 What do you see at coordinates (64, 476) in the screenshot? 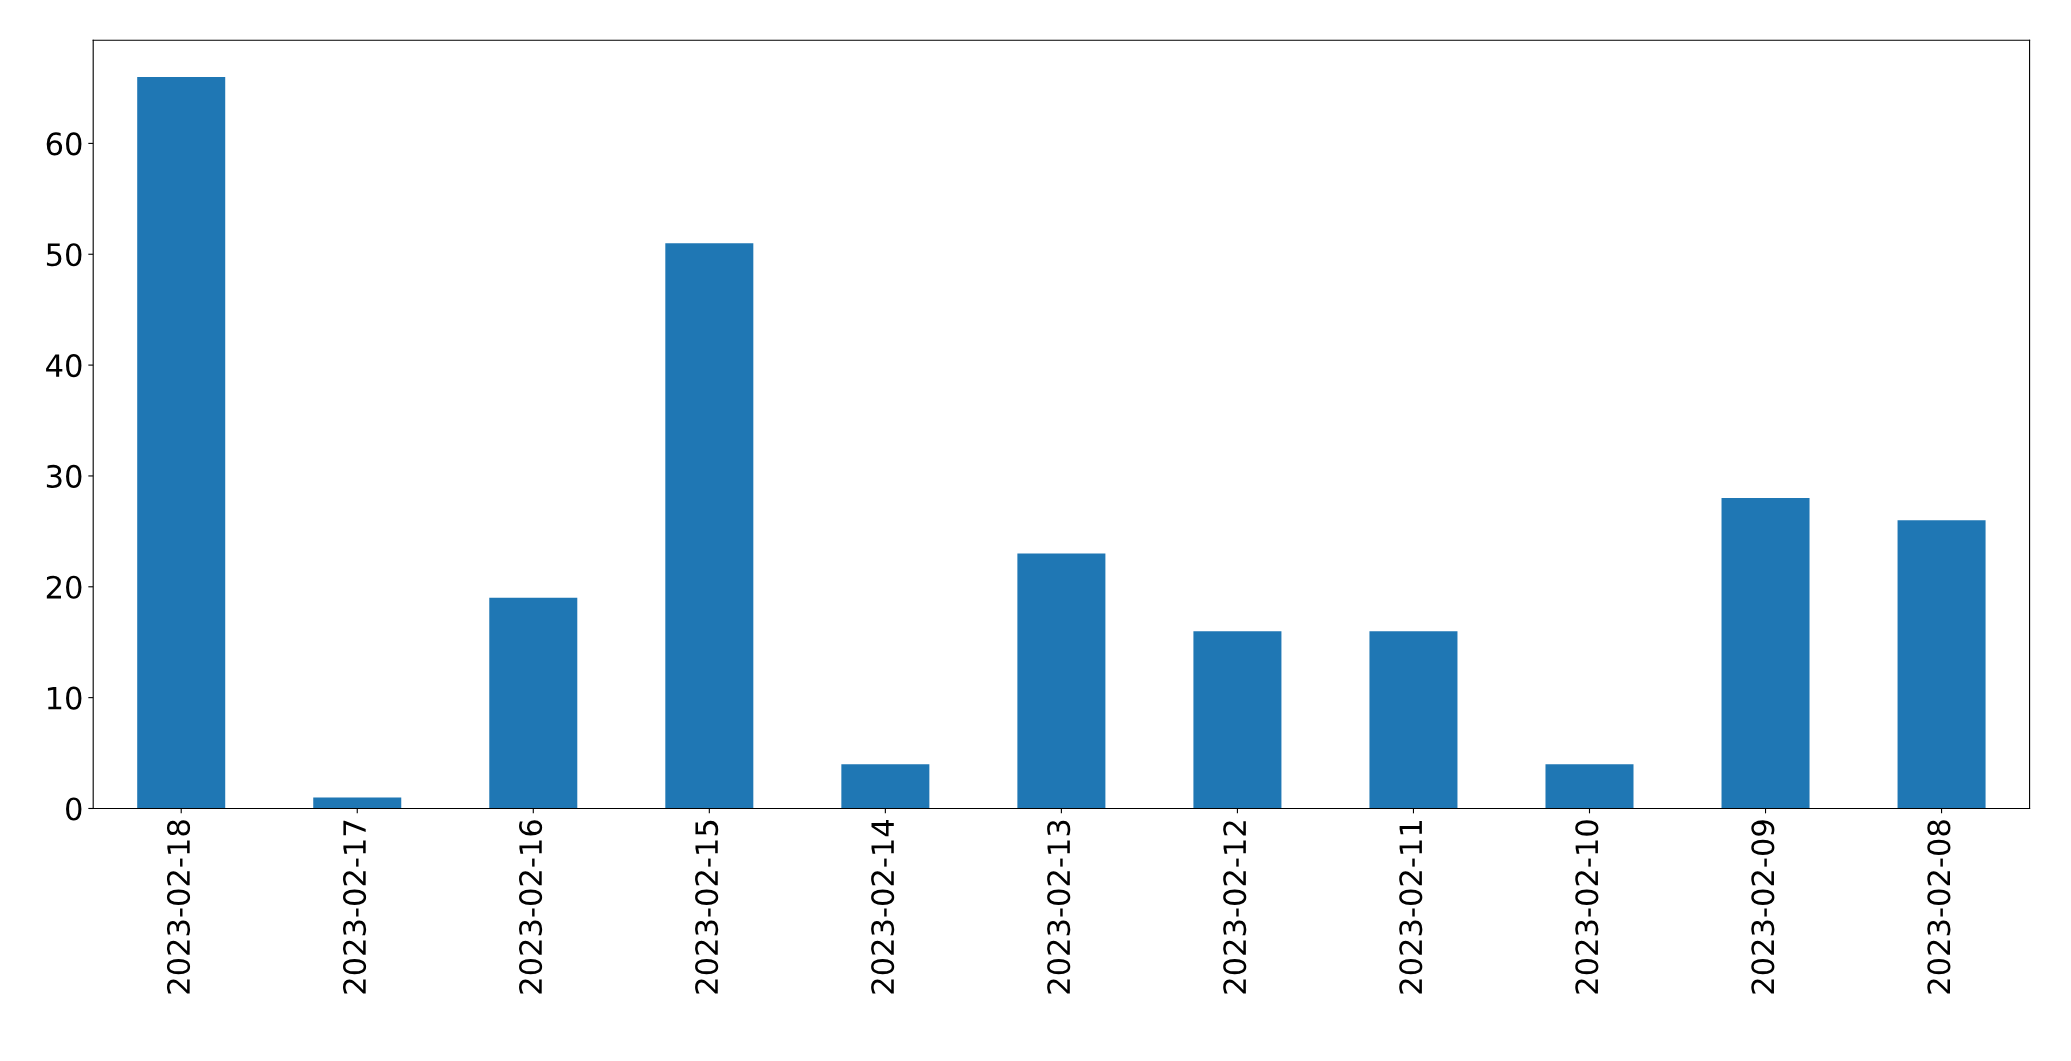
I see `y-tick-label: 30` at bounding box center [64, 476].